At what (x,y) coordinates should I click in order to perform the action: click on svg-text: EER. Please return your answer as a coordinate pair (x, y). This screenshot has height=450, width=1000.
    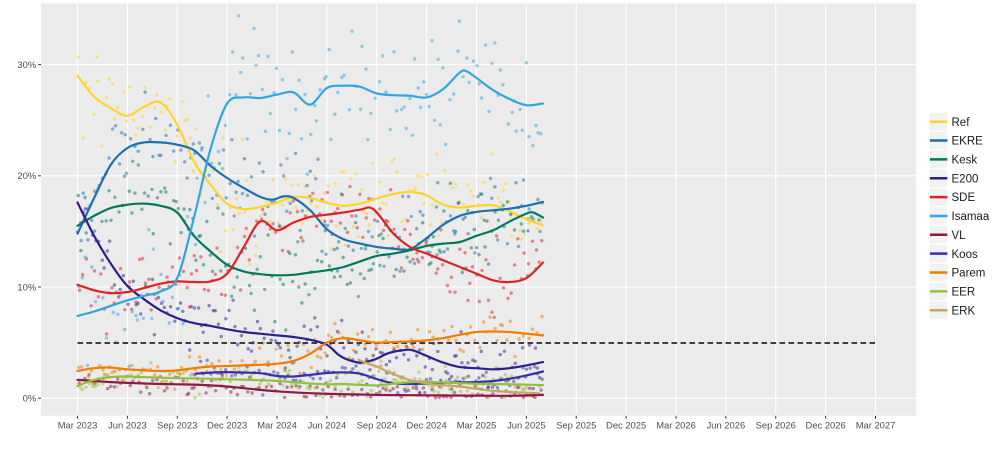
    Looking at the image, I should click on (964, 292).